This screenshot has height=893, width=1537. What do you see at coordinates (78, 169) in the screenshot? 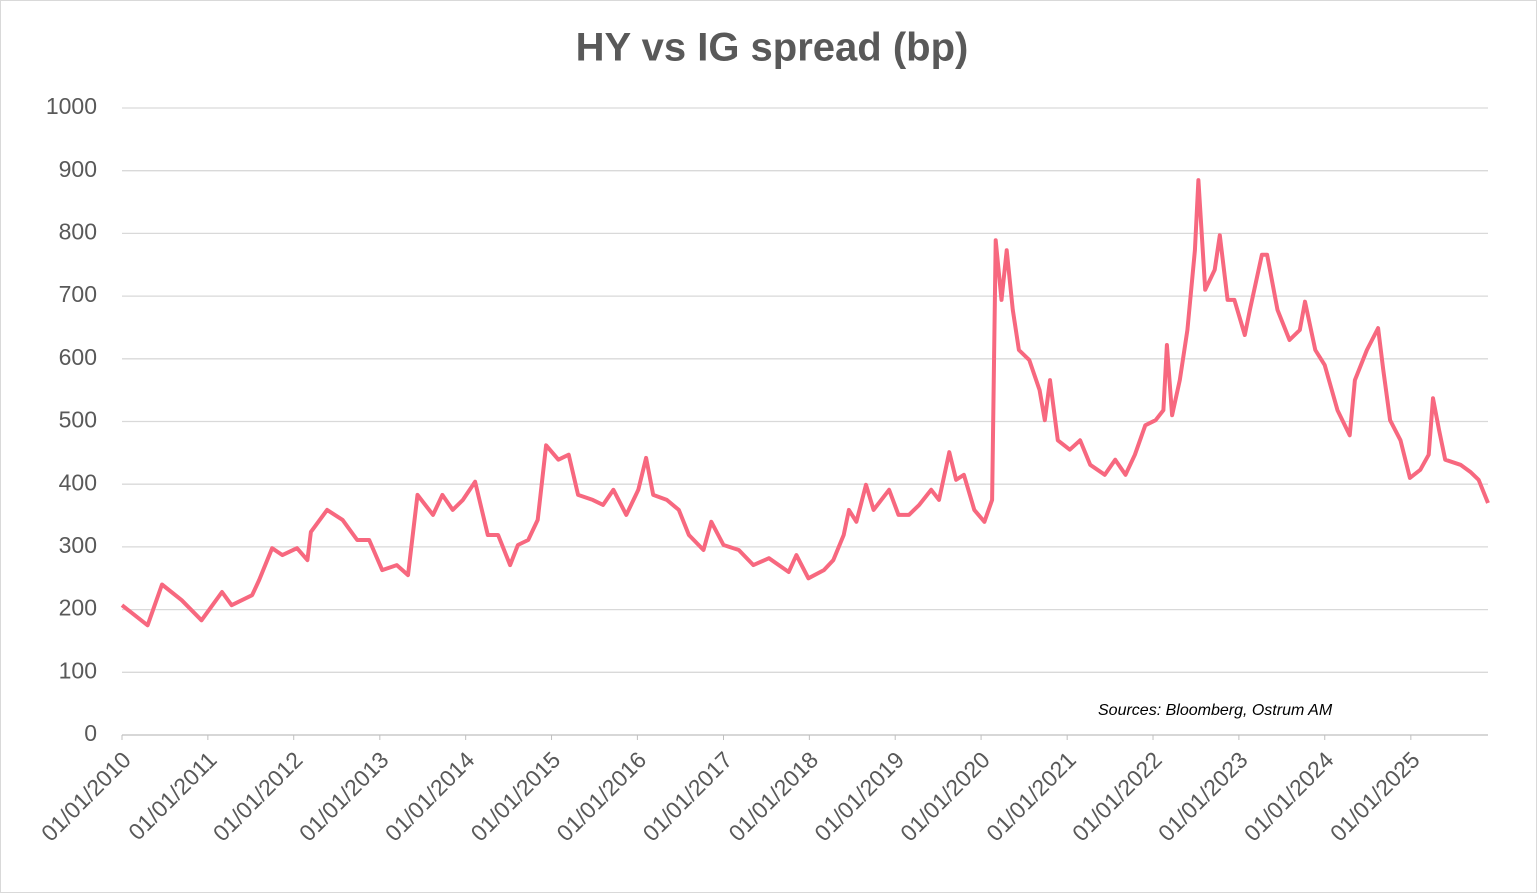
I see `y-tick-label: 900` at bounding box center [78, 169].